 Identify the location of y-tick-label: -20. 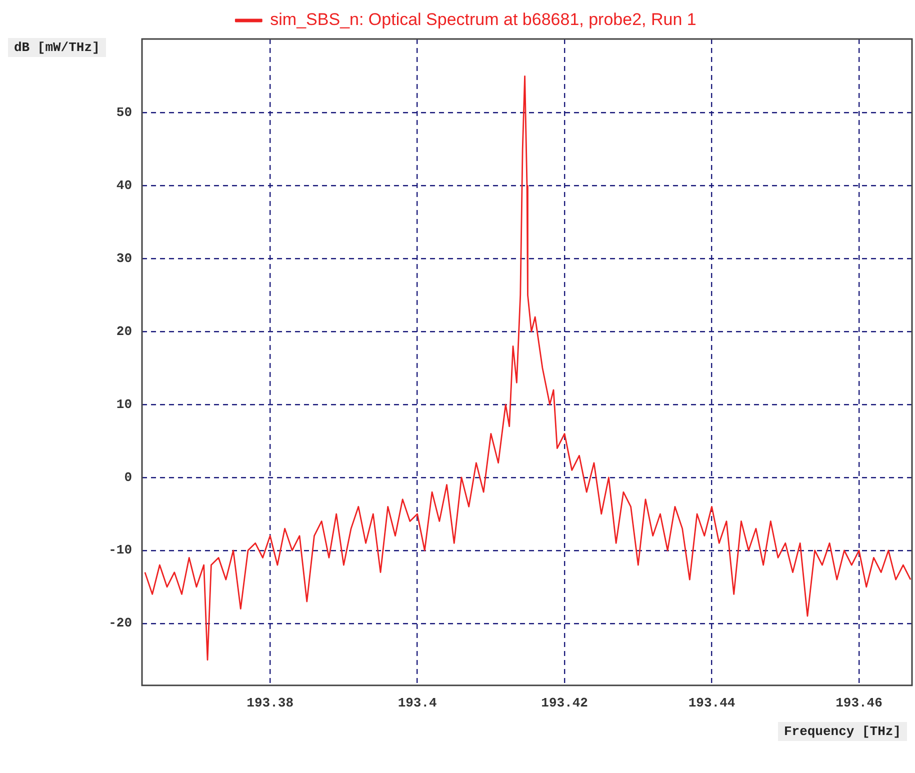
(120, 623).